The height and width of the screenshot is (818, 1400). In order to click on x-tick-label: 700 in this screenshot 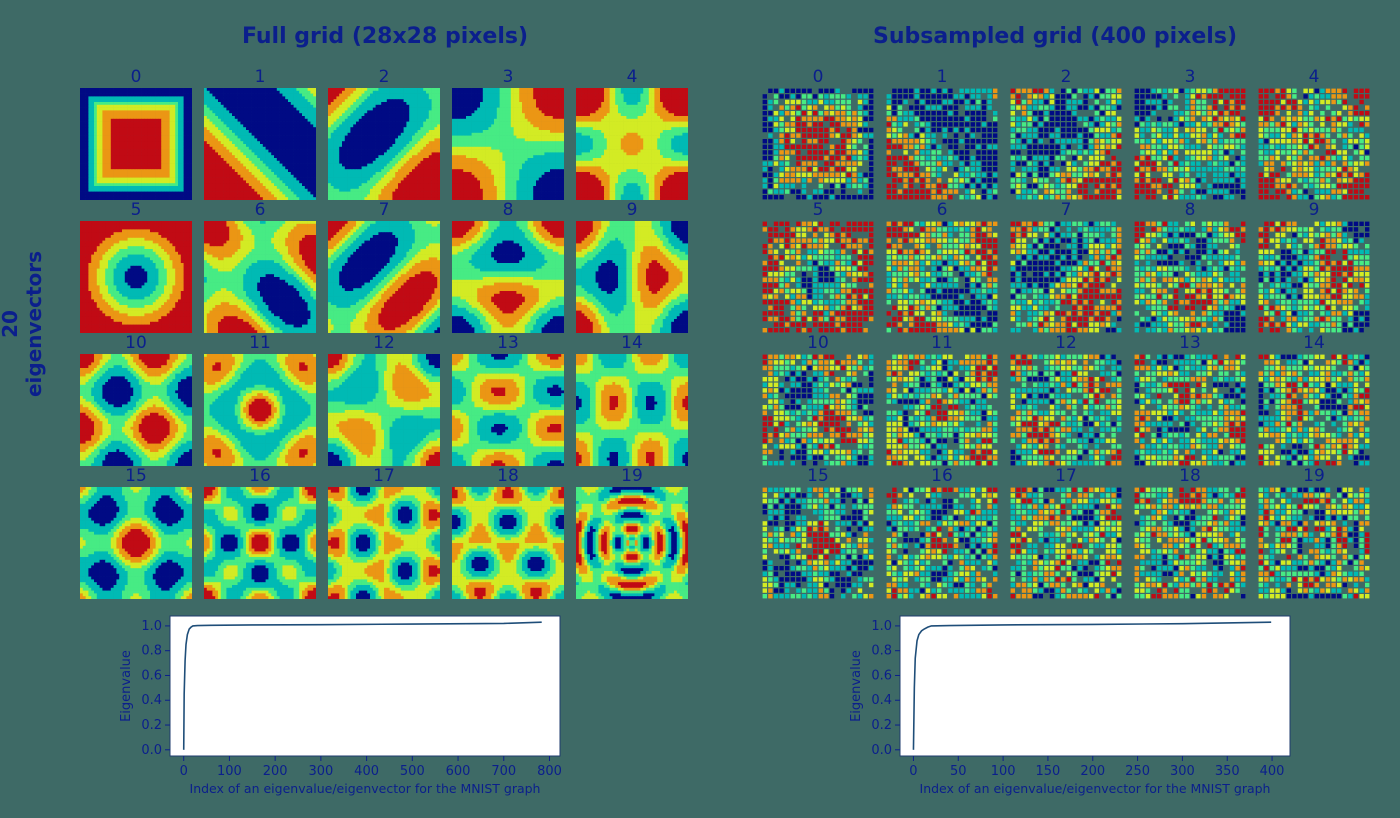, I will do `click(503, 771)`.